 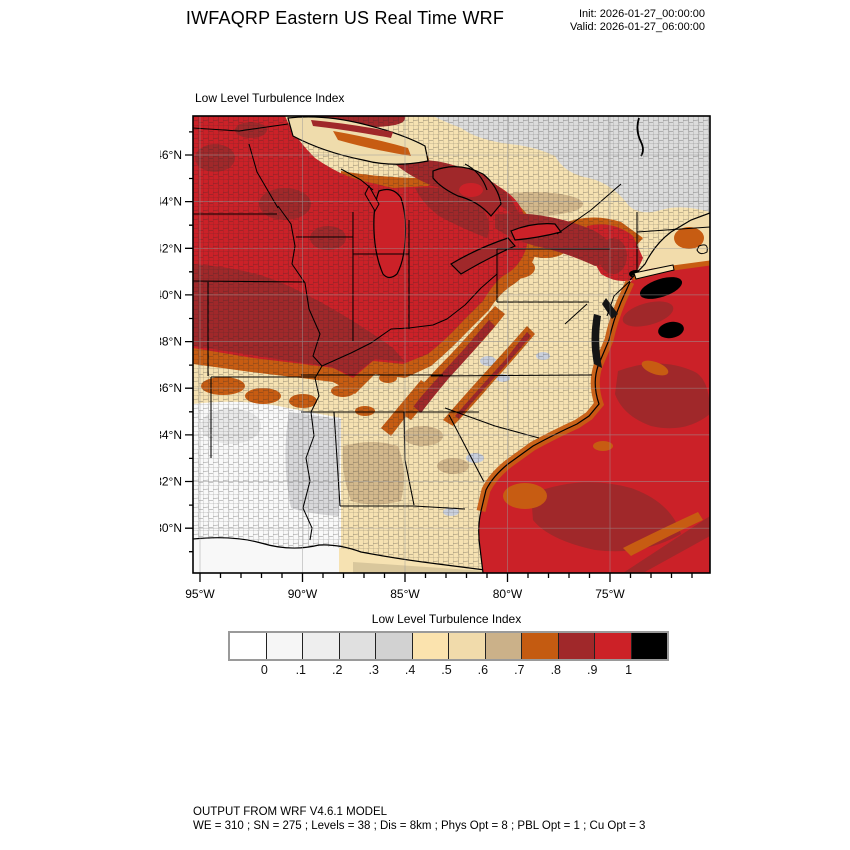 I want to click on colorbar-tick: .5, so click(x=446, y=670).